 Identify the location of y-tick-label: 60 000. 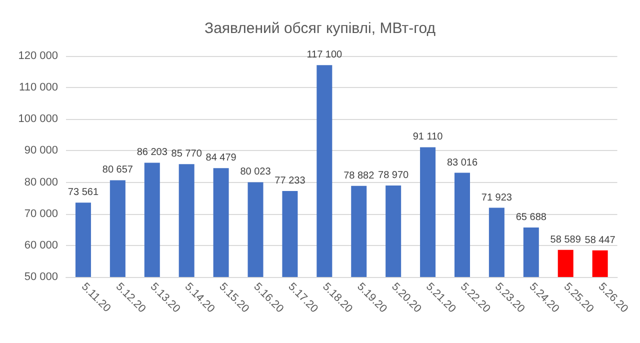
(41, 245).